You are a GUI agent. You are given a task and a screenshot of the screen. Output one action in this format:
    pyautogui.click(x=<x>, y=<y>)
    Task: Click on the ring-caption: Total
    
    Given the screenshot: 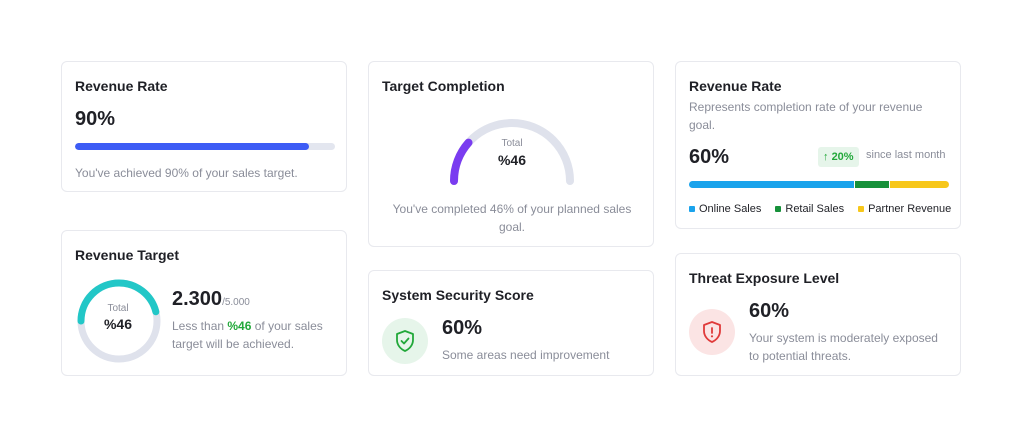 What is the action you would take?
    pyautogui.click(x=118, y=308)
    